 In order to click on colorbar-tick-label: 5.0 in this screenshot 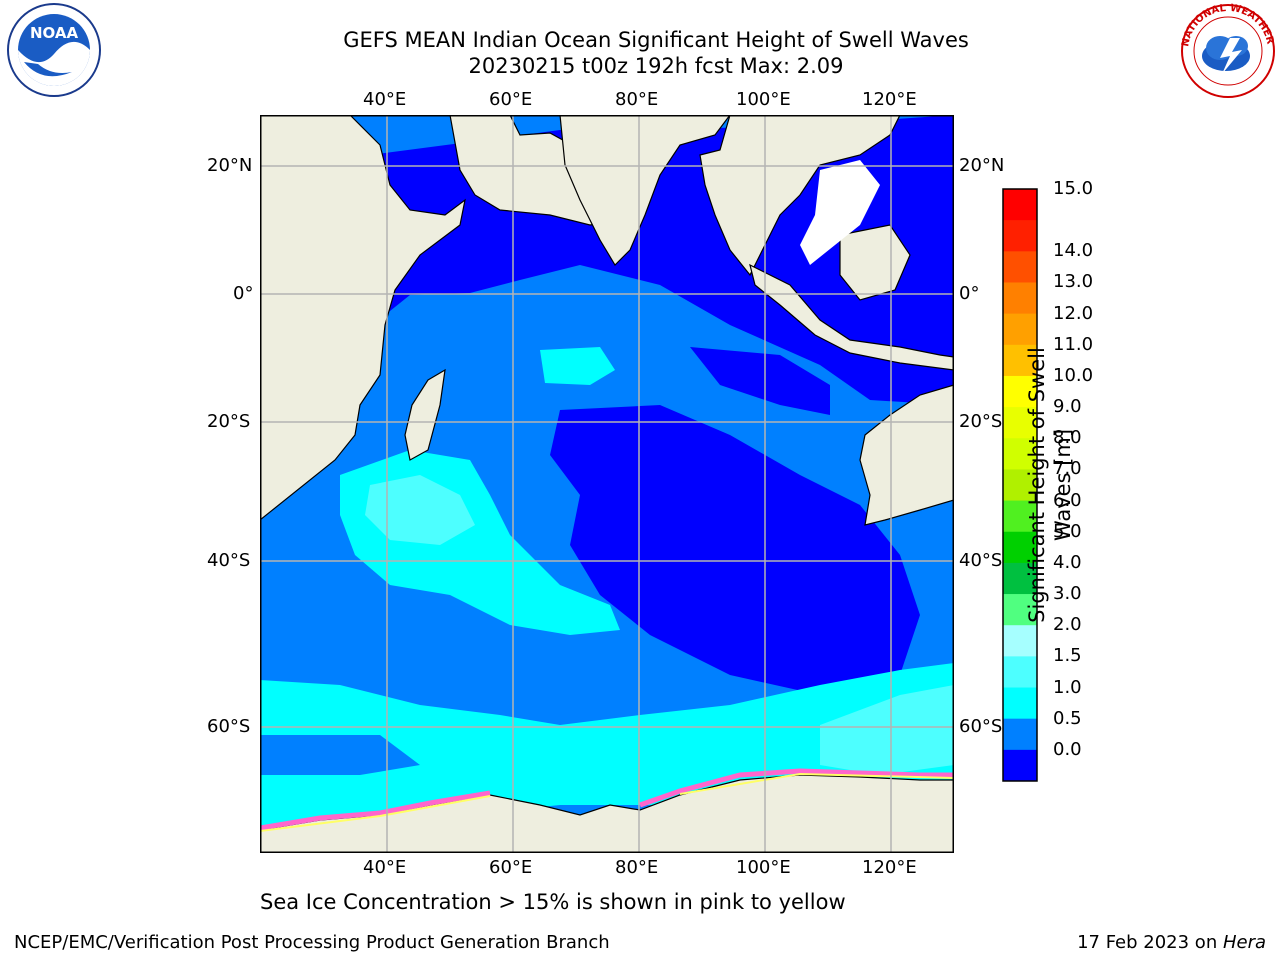, I will do `click(1067, 531)`.